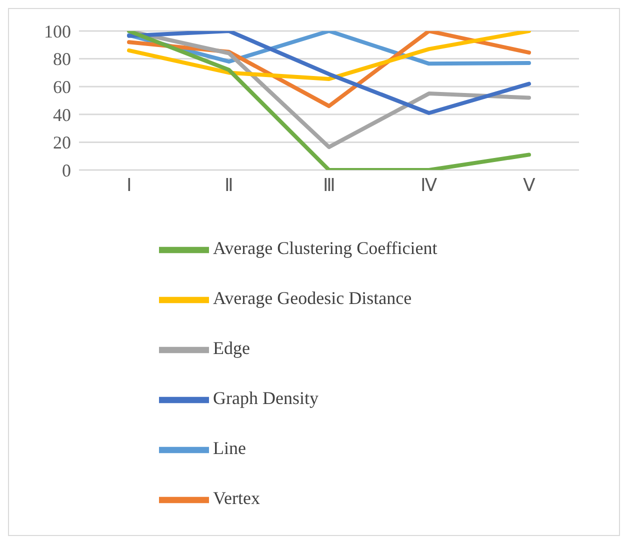 This screenshot has width=627, height=542. What do you see at coordinates (62, 86) in the screenshot?
I see `y-tick-label: 60` at bounding box center [62, 86].